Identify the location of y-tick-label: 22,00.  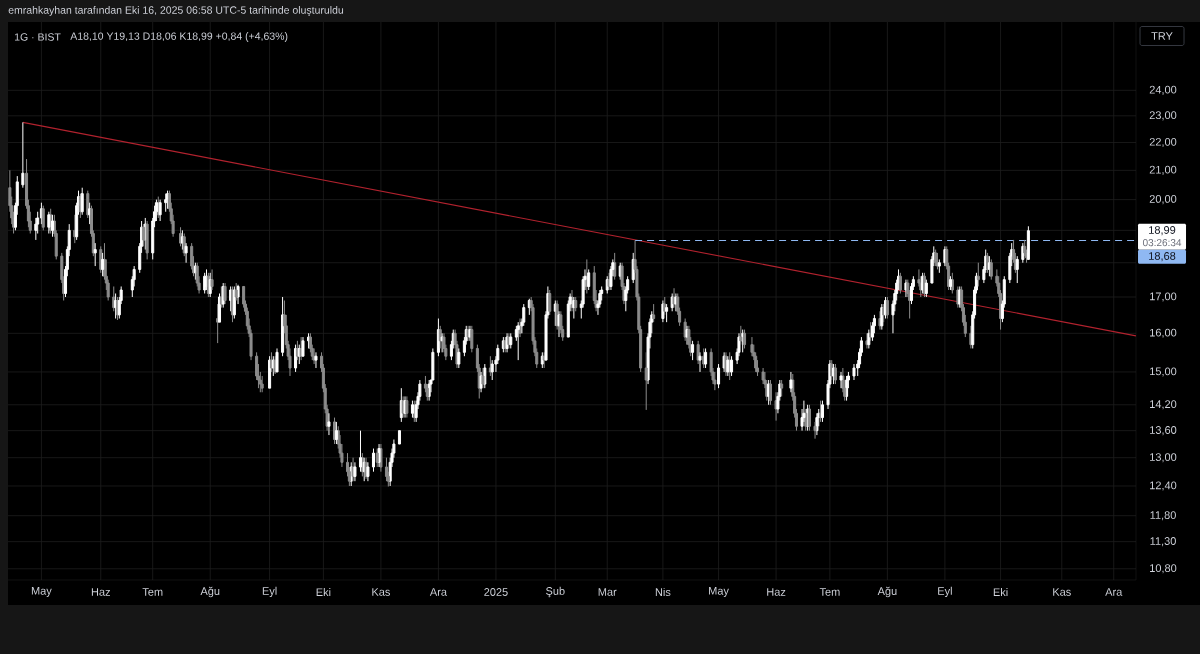
(1163, 142).